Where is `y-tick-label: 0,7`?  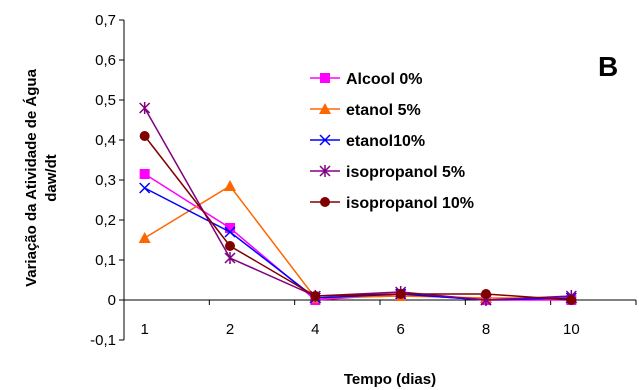
y-tick-label: 0,7 is located at coordinates (105, 20).